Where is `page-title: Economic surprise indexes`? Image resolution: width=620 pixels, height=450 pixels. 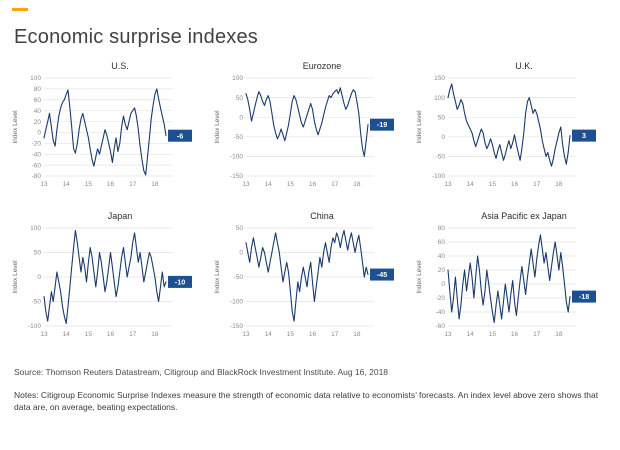
page-title: Economic surprise indexes is located at coordinates (136, 37).